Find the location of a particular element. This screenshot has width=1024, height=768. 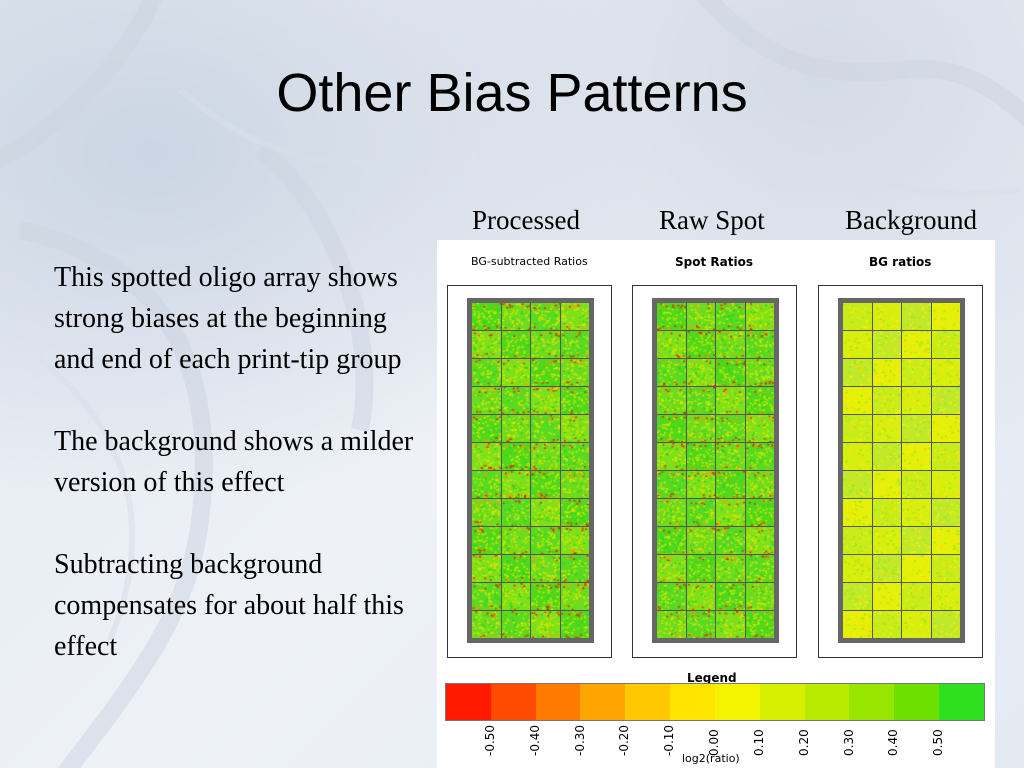

legend-tick-label: 0.40 is located at coordinates (893, 742).